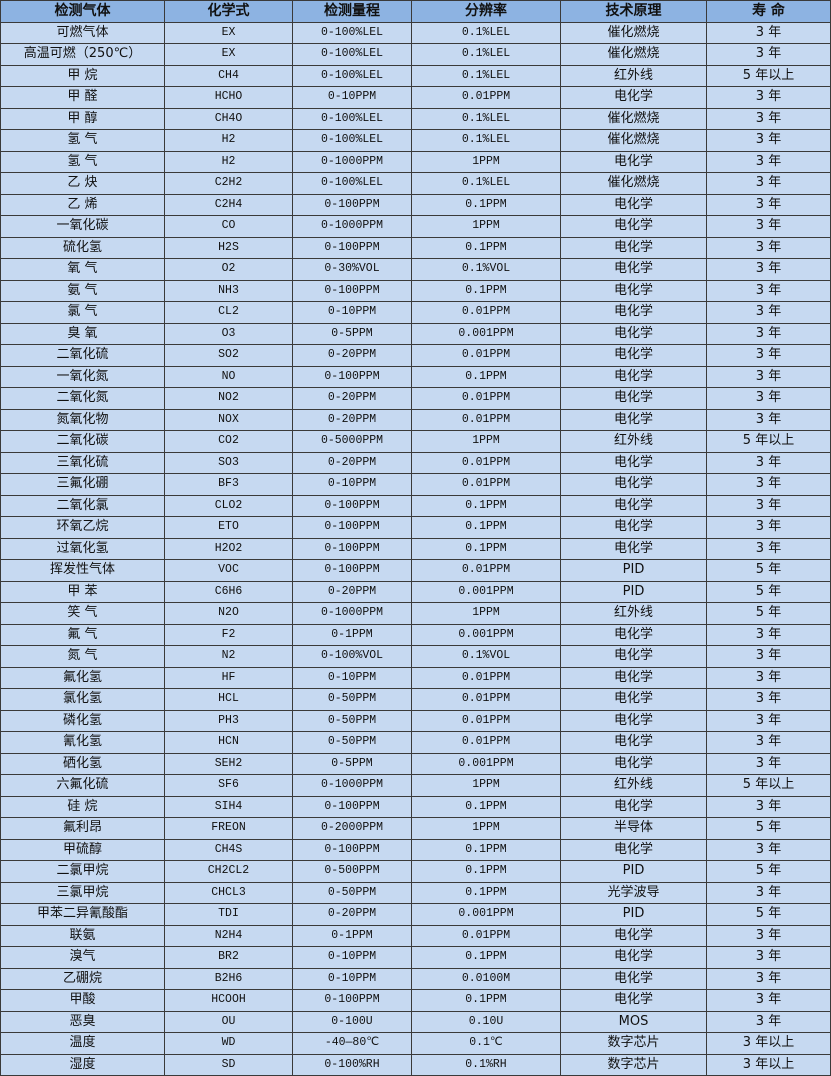 The width and height of the screenshot is (831, 1076). I want to click on cell-gas: 硒化氢, so click(82, 763).